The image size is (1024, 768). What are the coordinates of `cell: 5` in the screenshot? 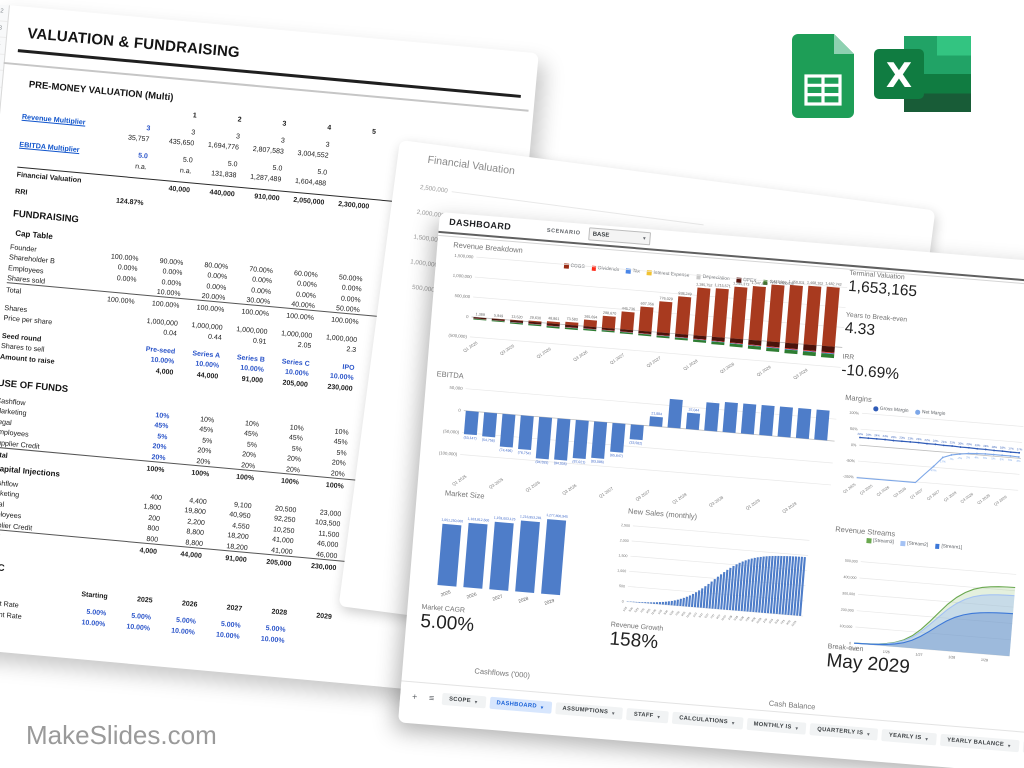 It's located at (374, 132).